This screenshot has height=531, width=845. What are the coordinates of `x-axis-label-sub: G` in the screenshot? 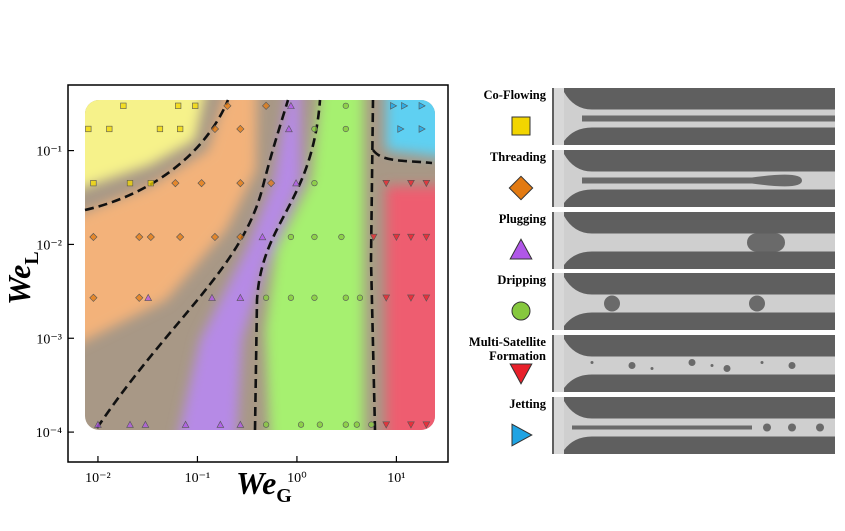 It's located at (284, 496).